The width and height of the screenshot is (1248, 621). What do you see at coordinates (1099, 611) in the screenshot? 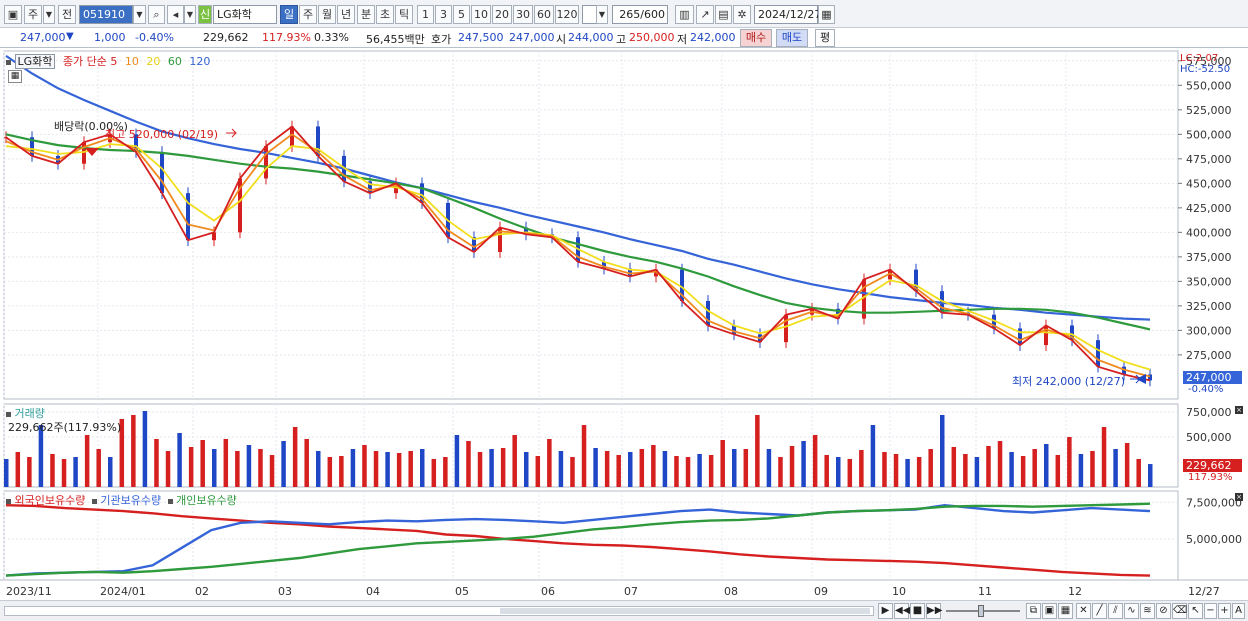
I see `trend-line-icon: ╱` at bounding box center [1099, 611].